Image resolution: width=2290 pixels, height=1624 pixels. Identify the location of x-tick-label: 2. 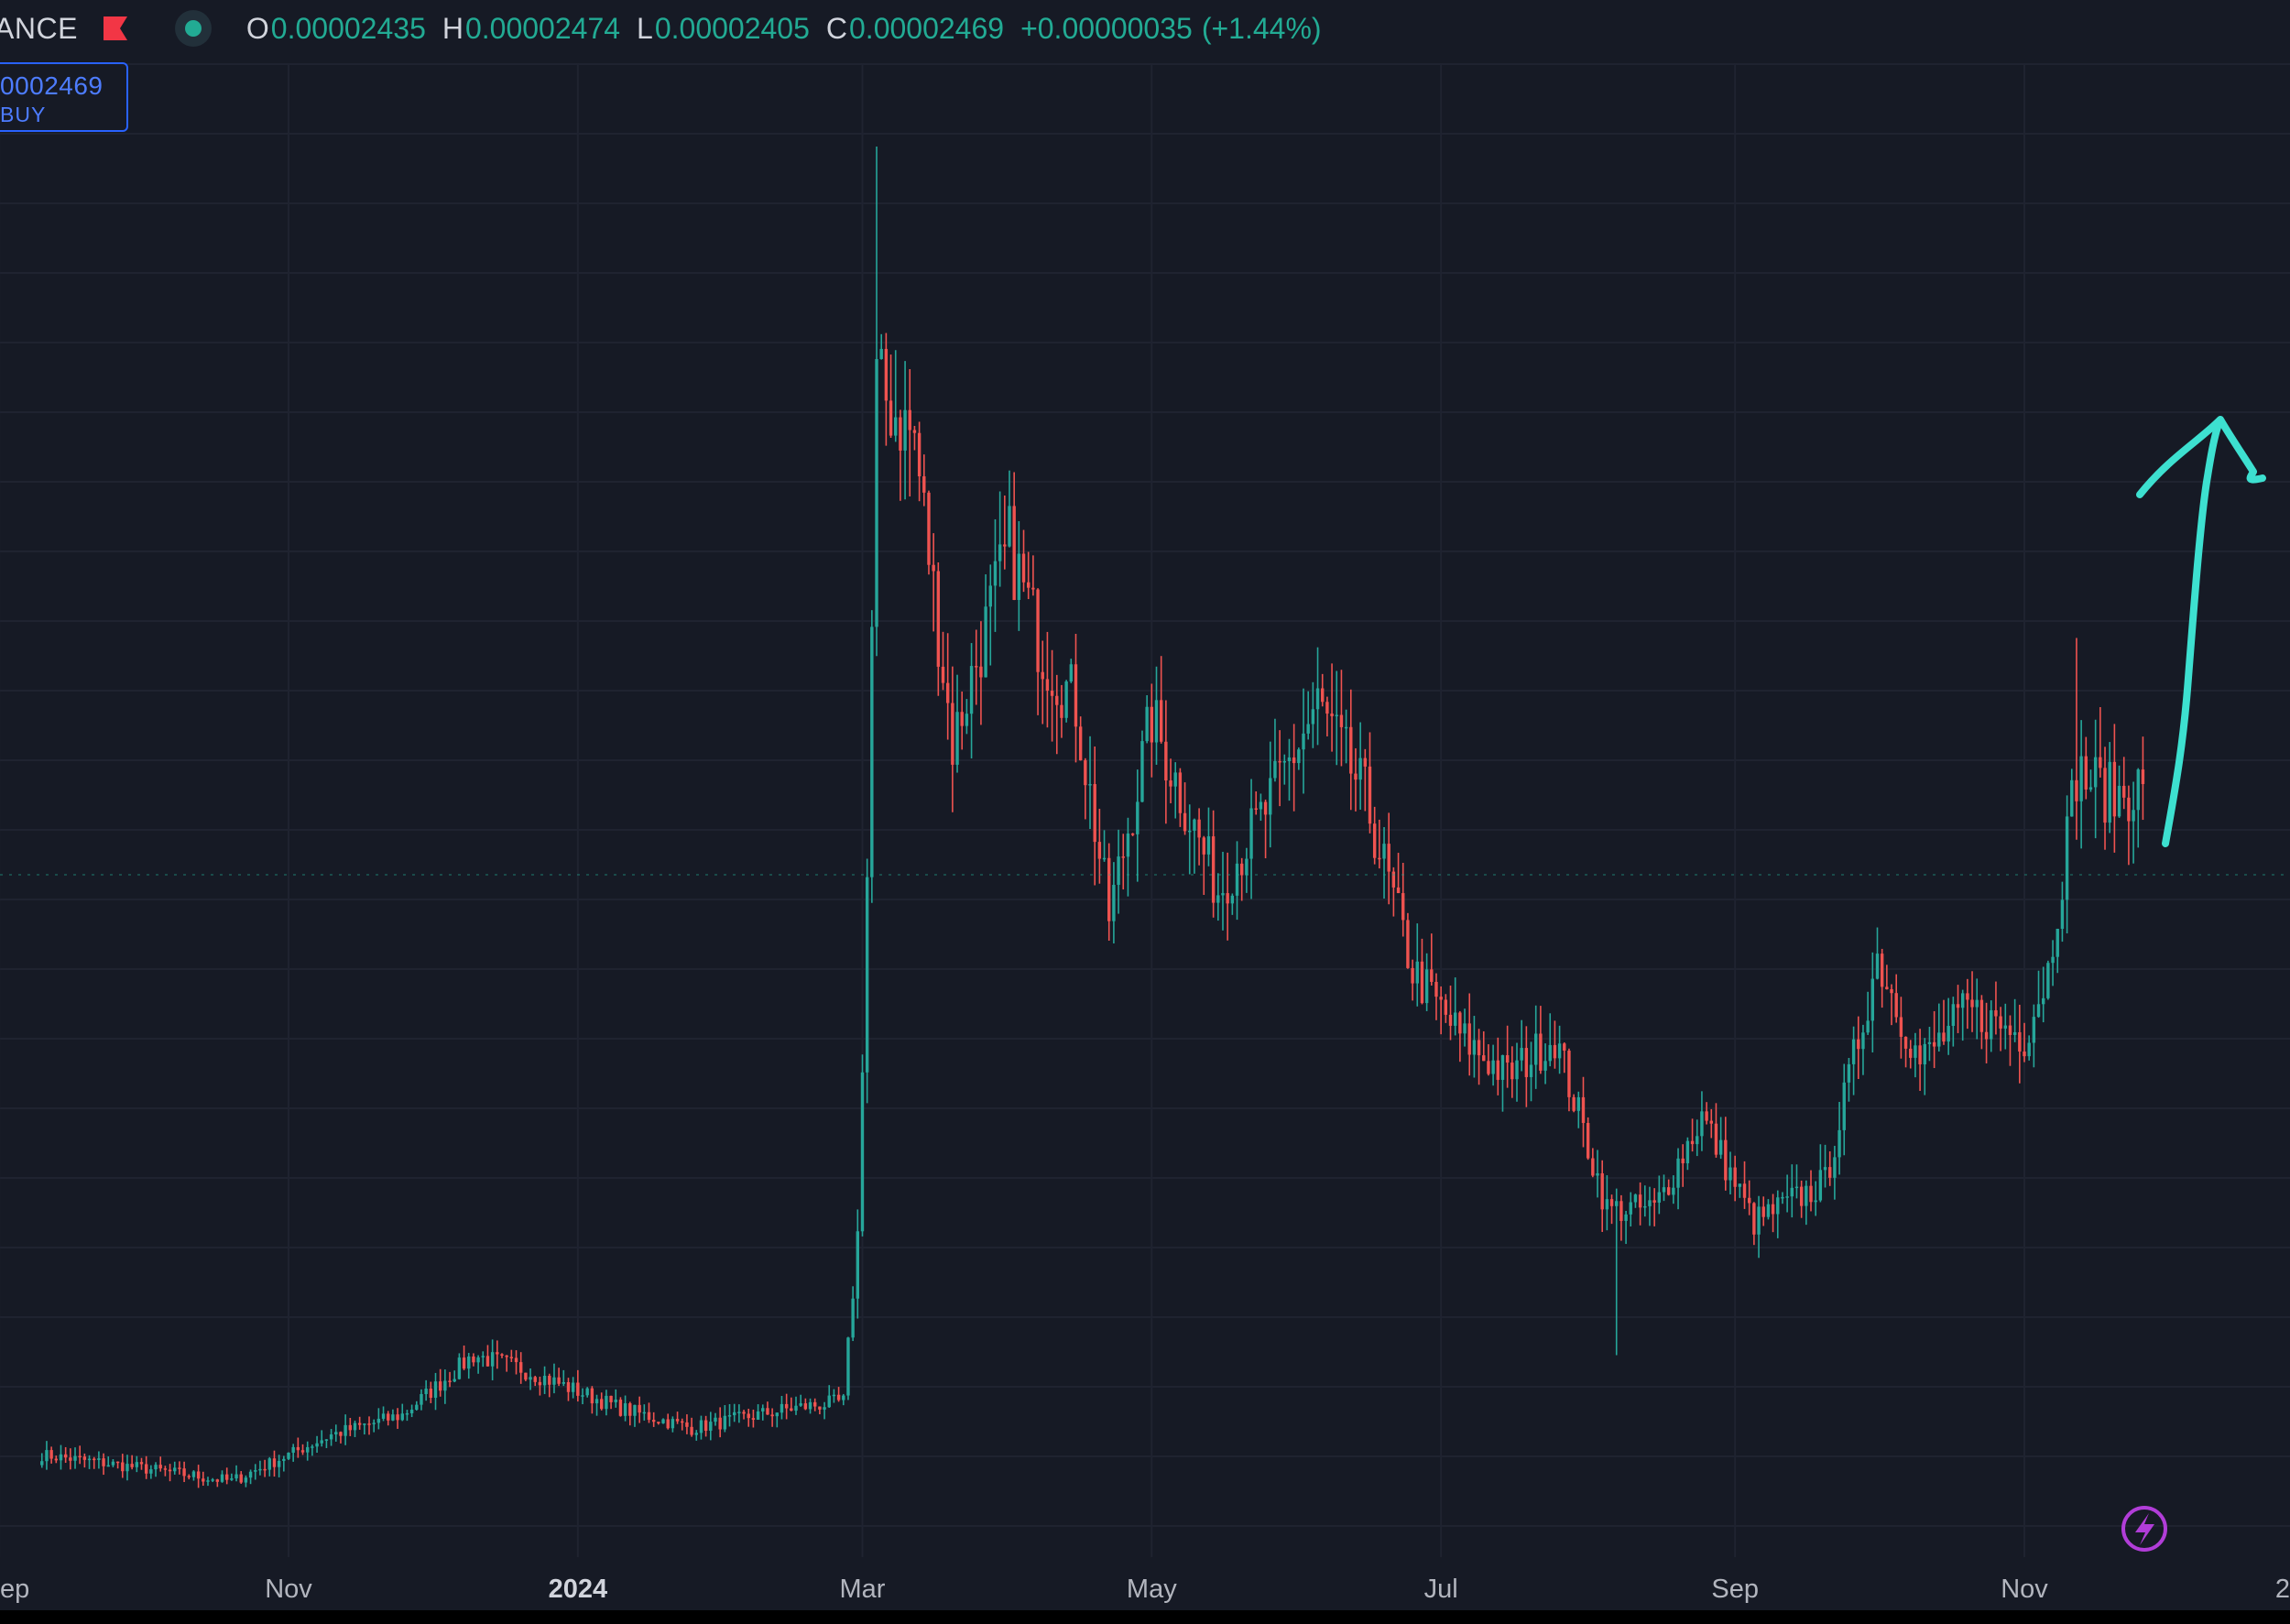
(2283, 1589).